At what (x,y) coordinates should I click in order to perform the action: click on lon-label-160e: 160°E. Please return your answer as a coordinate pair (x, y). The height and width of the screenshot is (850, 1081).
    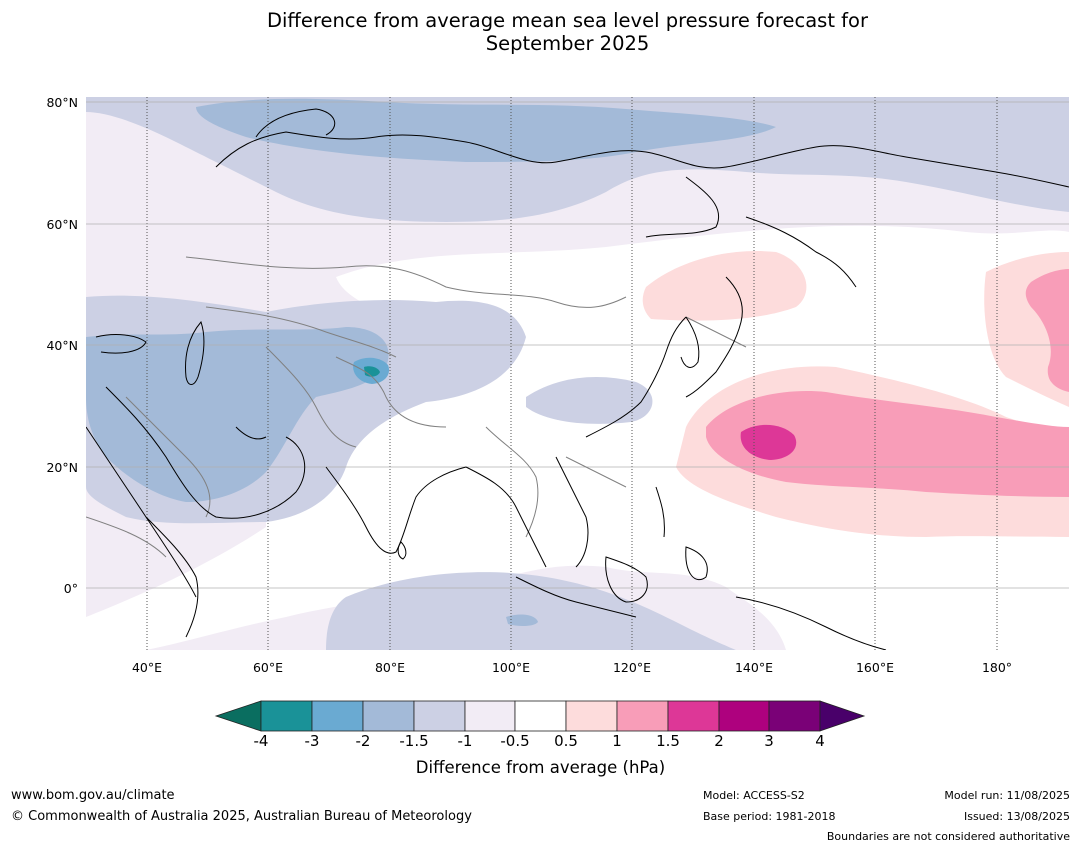
    Looking at the image, I should click on (874, 667).